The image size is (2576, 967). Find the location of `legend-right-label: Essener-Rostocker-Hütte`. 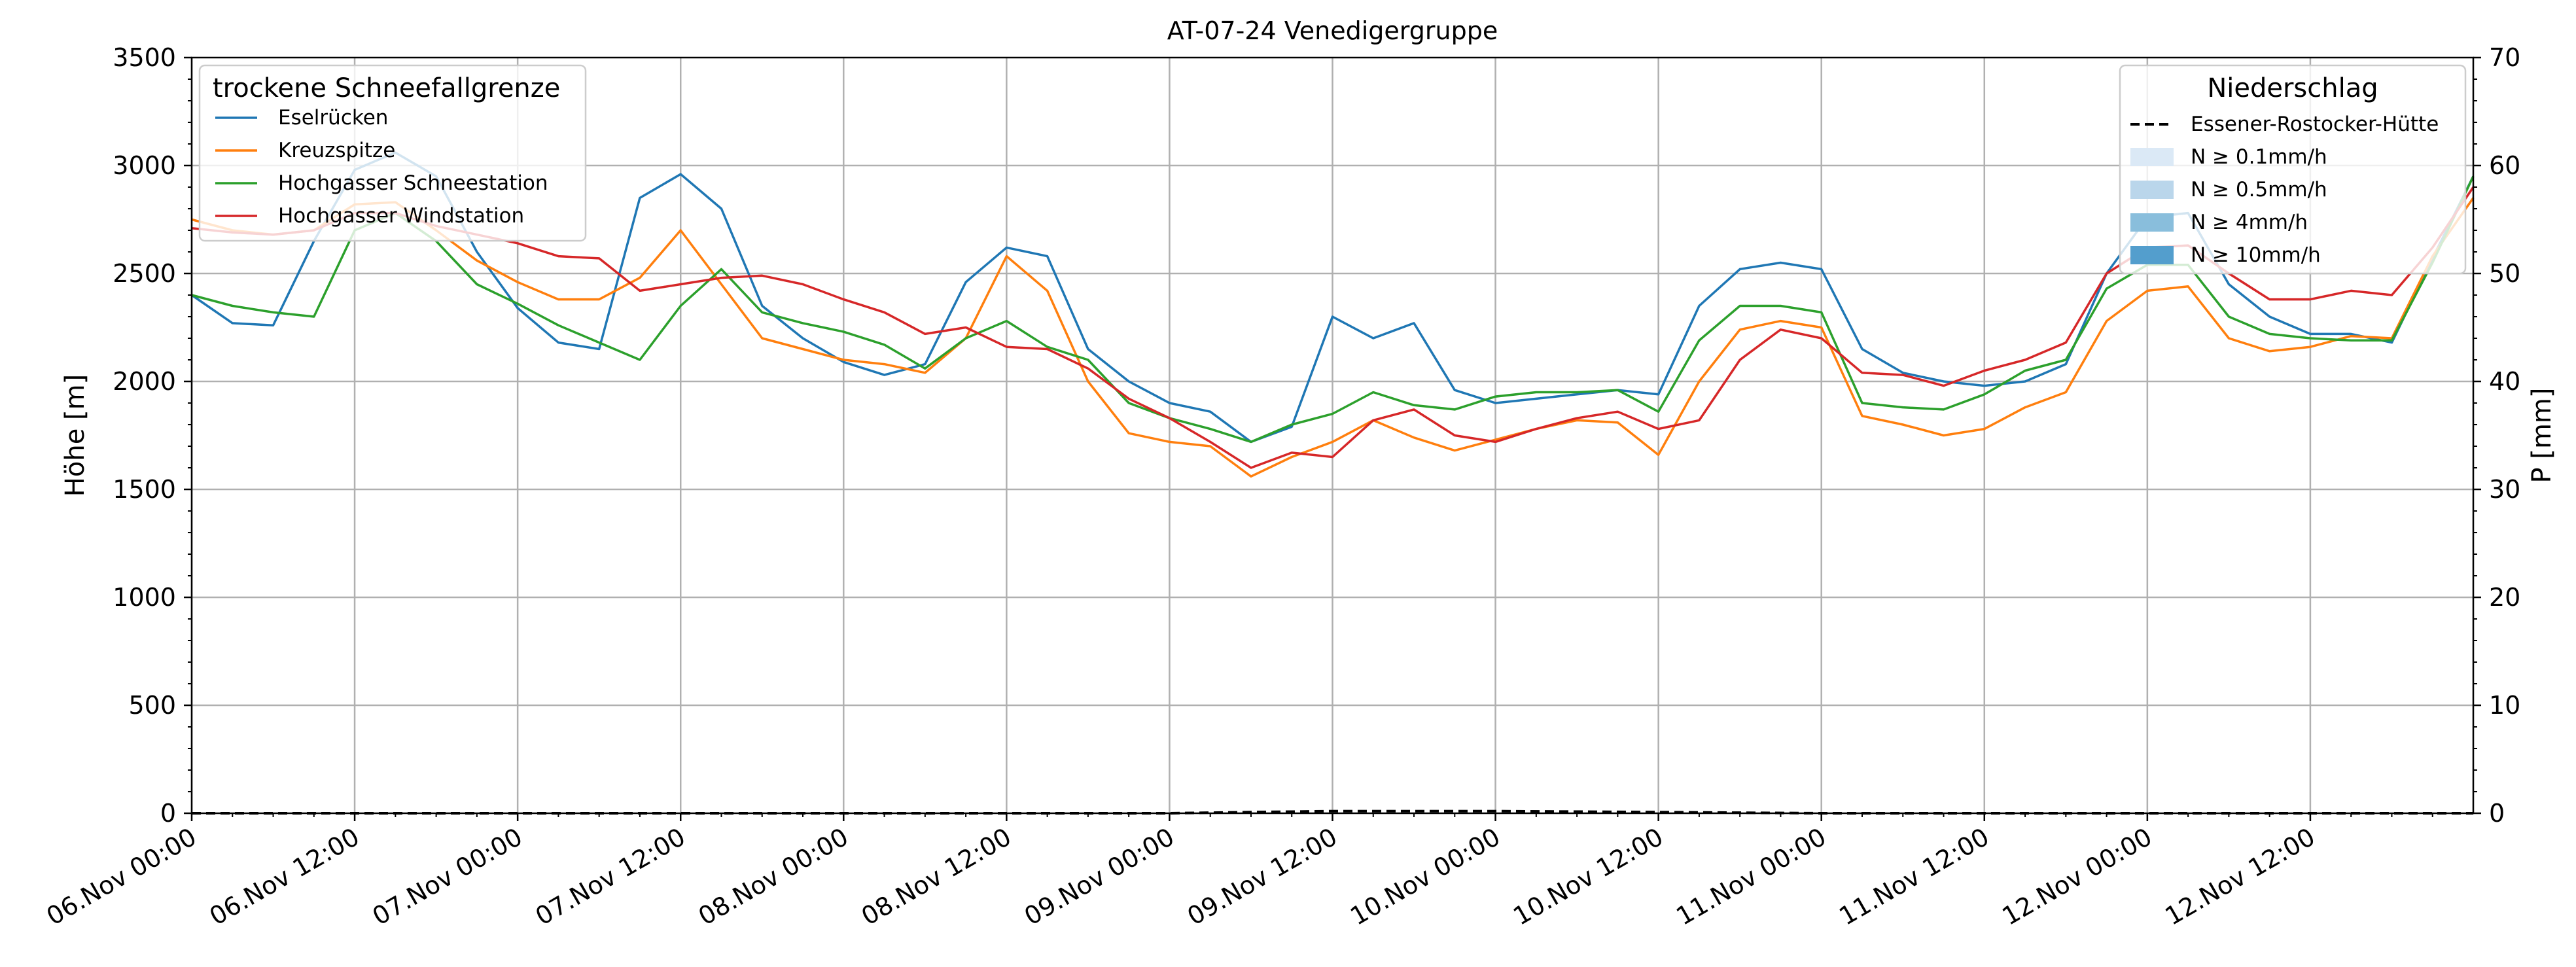

legend-right-label: Essener-Rostocker-Hütte is located at coordinates (2315, 125).